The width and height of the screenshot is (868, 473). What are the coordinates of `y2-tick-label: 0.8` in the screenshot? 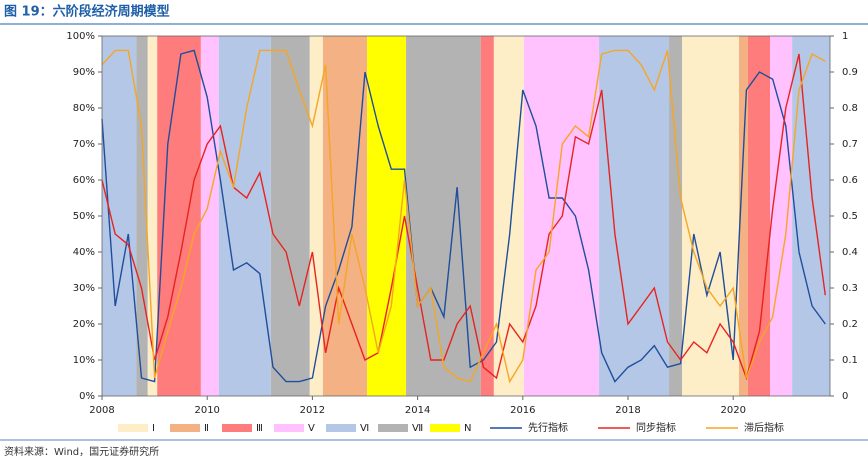 It's located at (850, 108).